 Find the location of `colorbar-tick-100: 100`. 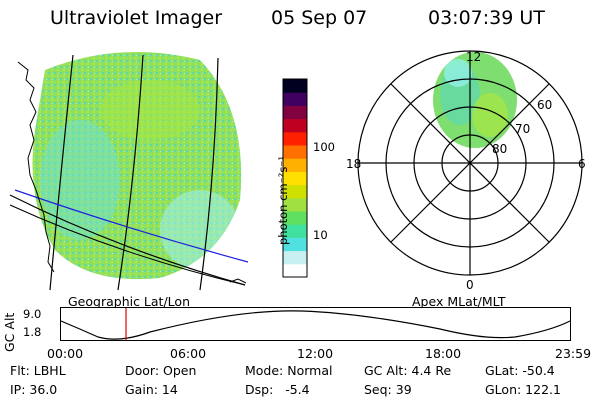

colorbar-tick-100: 100 is located at coordinates (324, 147).